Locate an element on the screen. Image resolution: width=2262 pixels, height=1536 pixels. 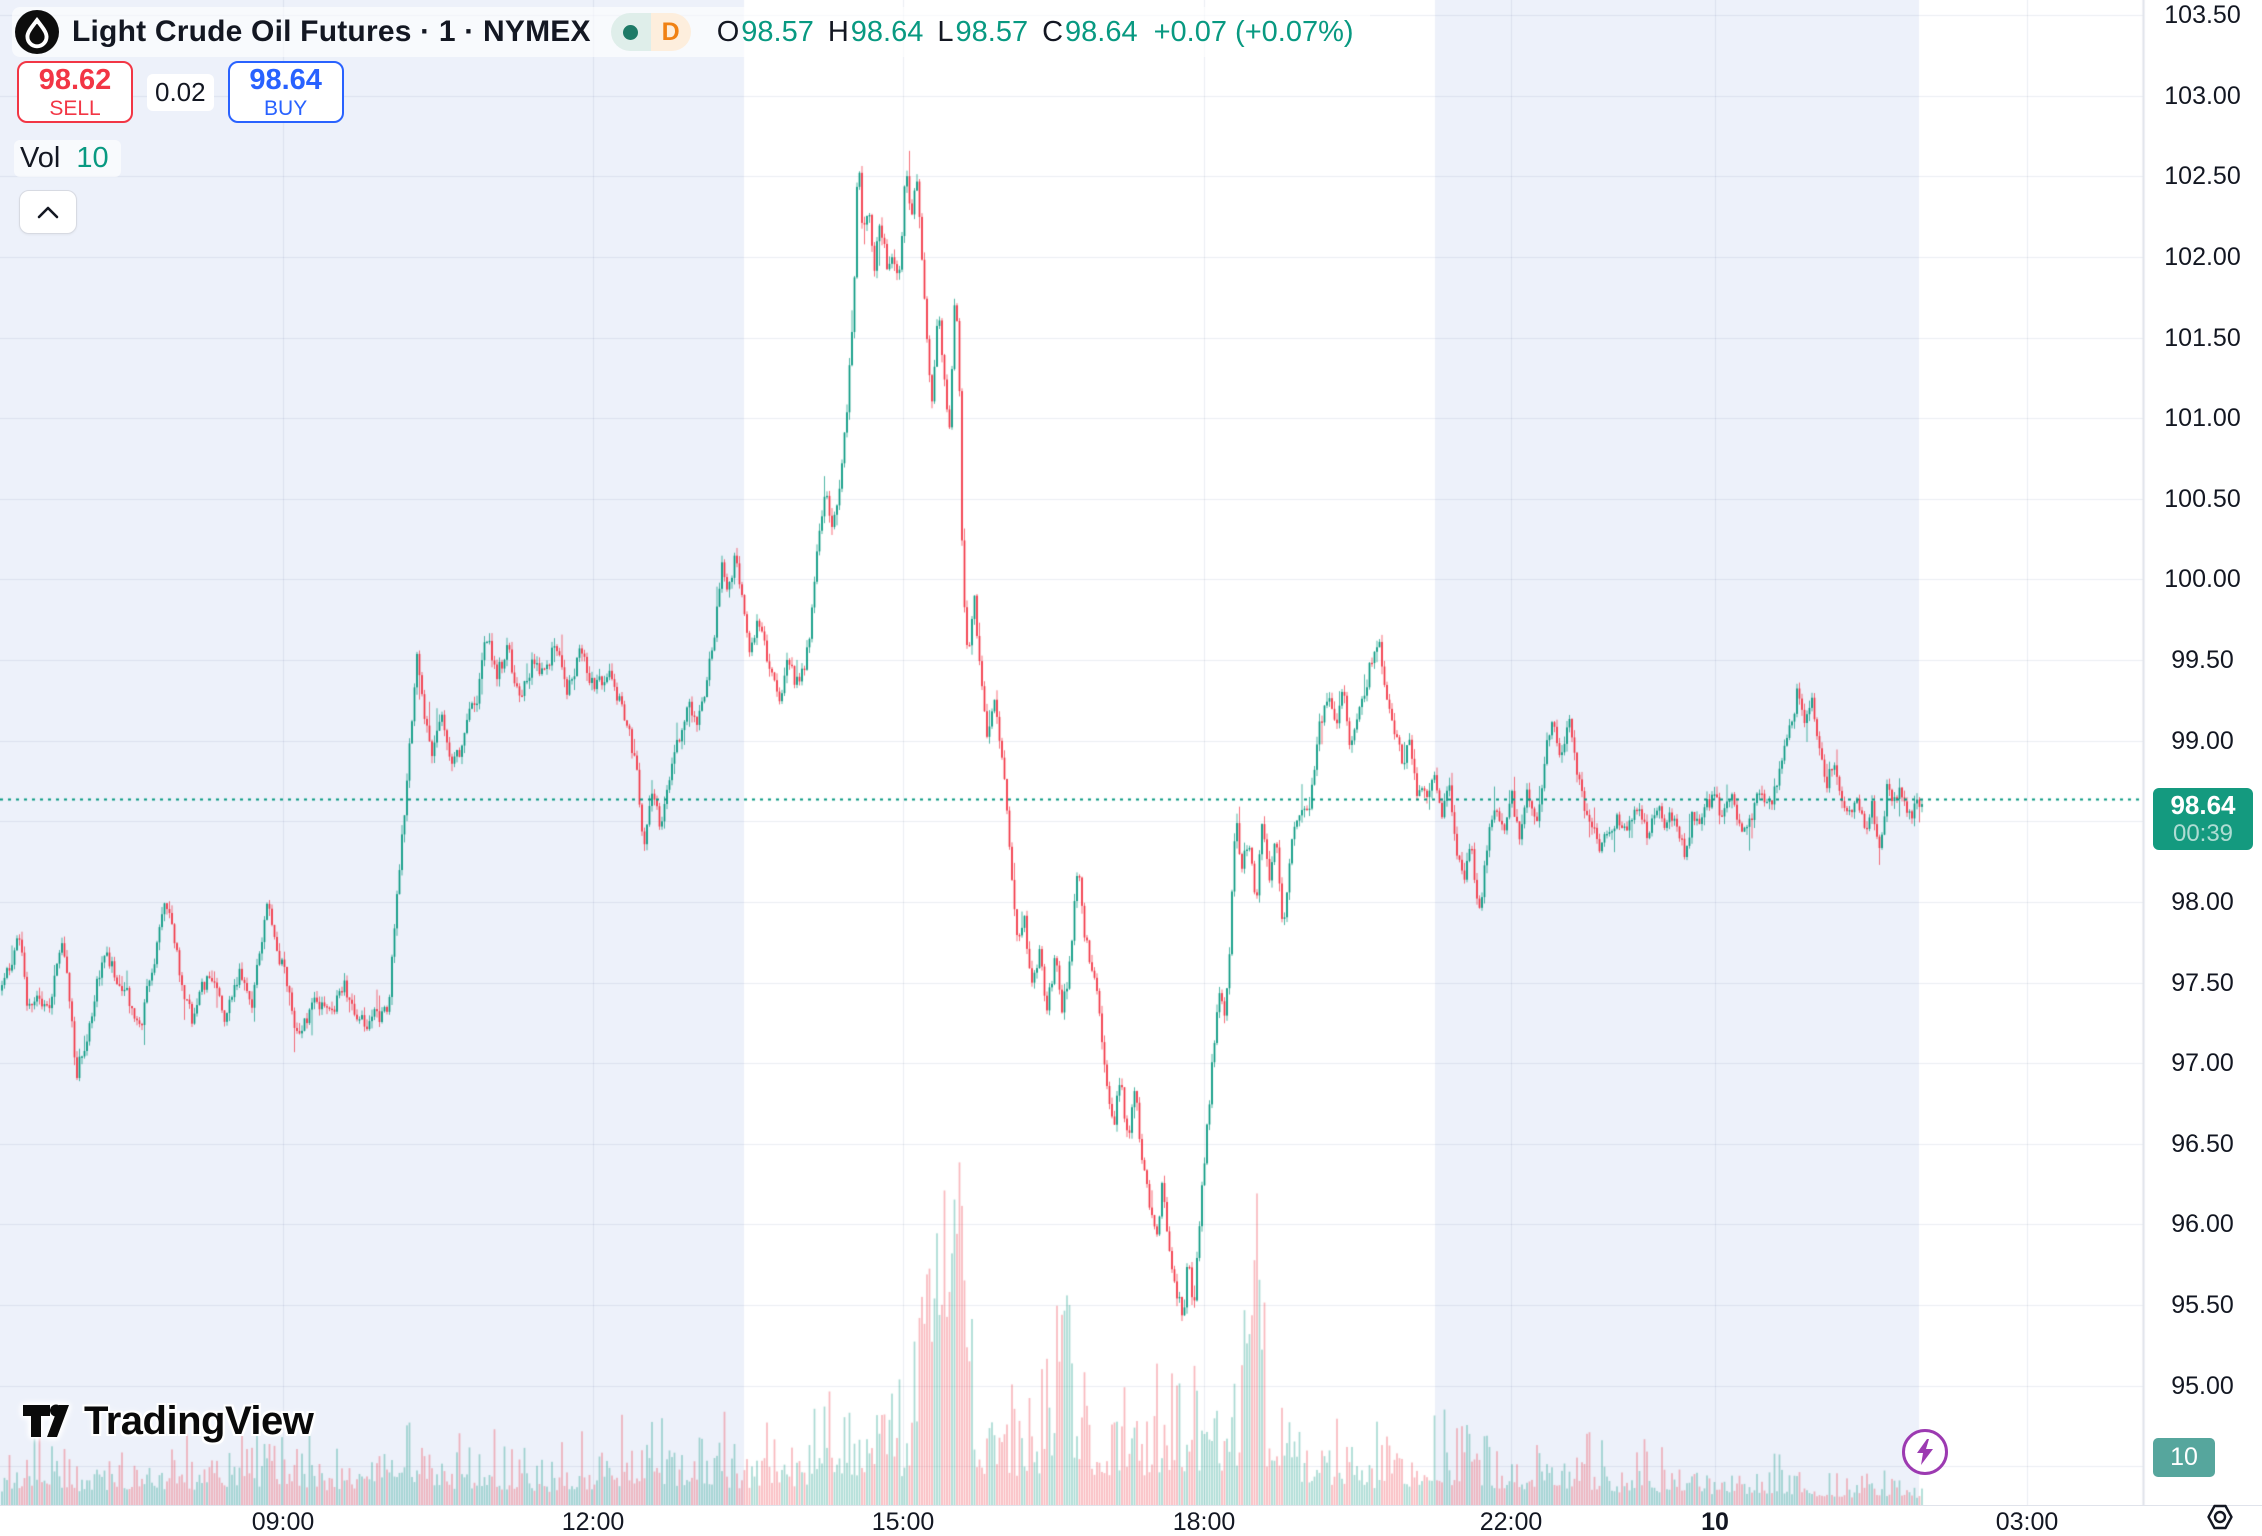
time-tick: 18:00 is located at coordinates (1204, 1522).